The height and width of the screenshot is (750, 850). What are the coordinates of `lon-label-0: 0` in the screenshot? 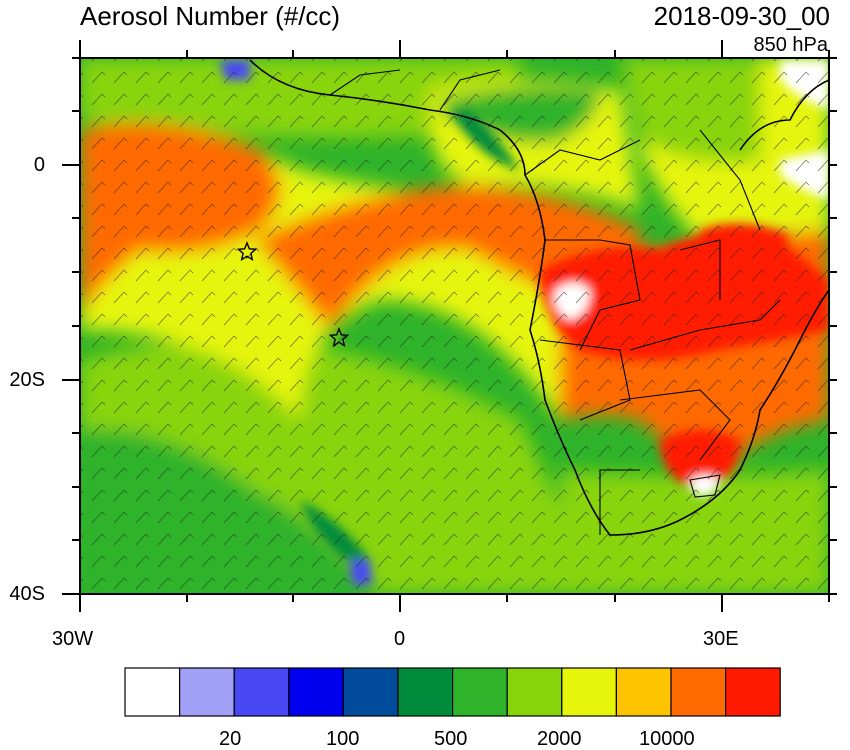 It's located at (400, 639).